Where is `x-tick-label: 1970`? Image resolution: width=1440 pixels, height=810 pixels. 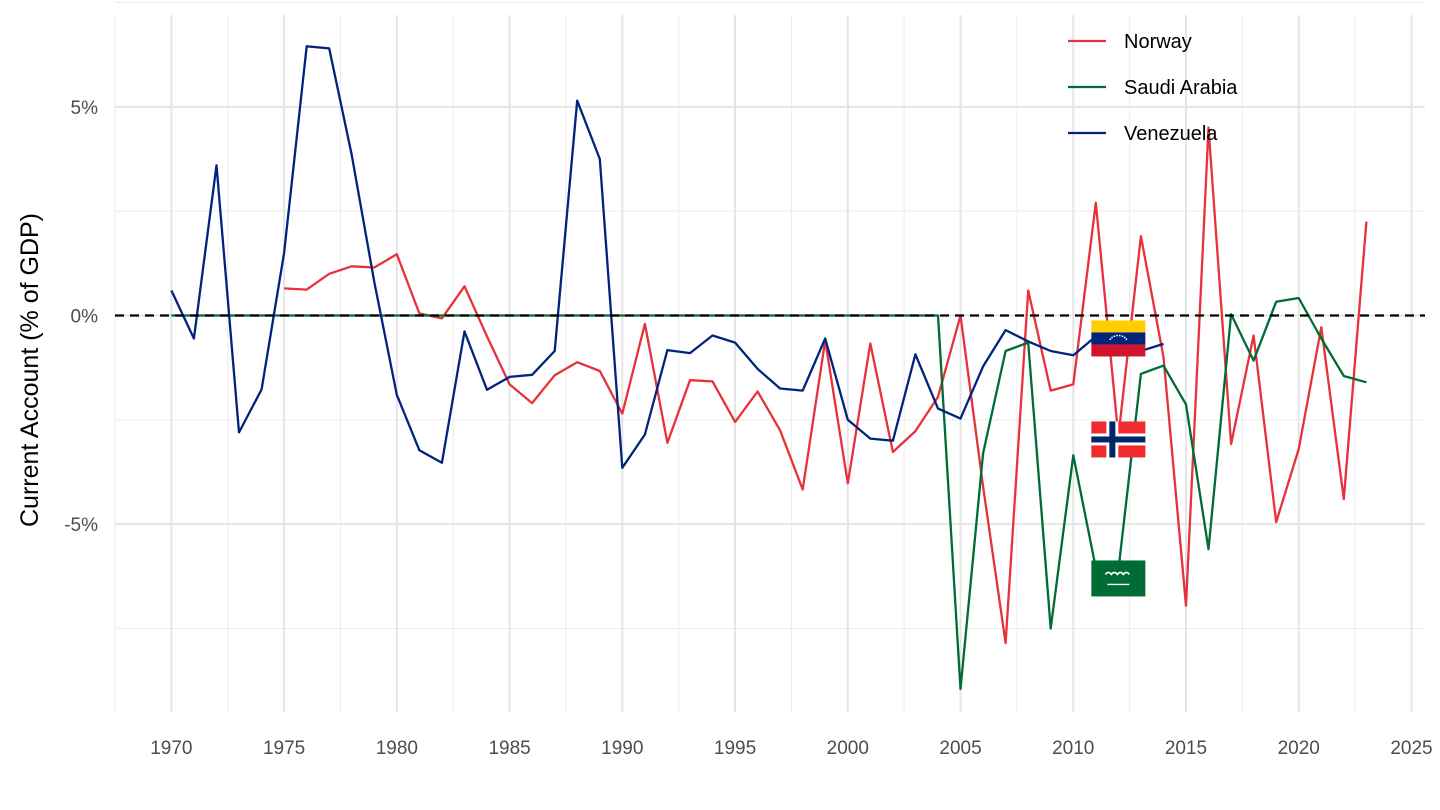 x-tick-label: 1970 is located at coordinates (171, 748).